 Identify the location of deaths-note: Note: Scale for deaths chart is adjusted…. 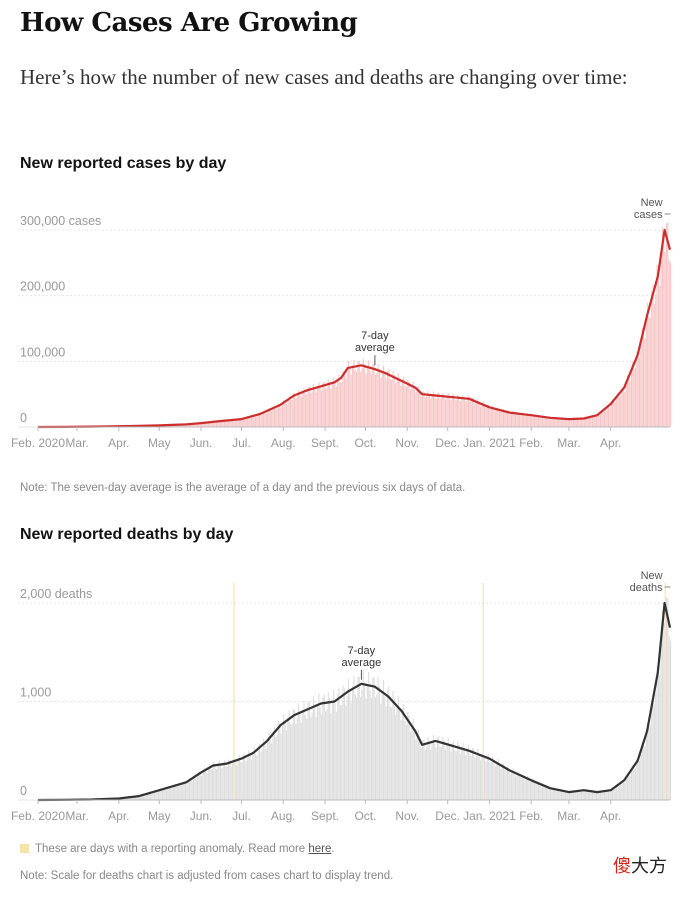
(207, 876).